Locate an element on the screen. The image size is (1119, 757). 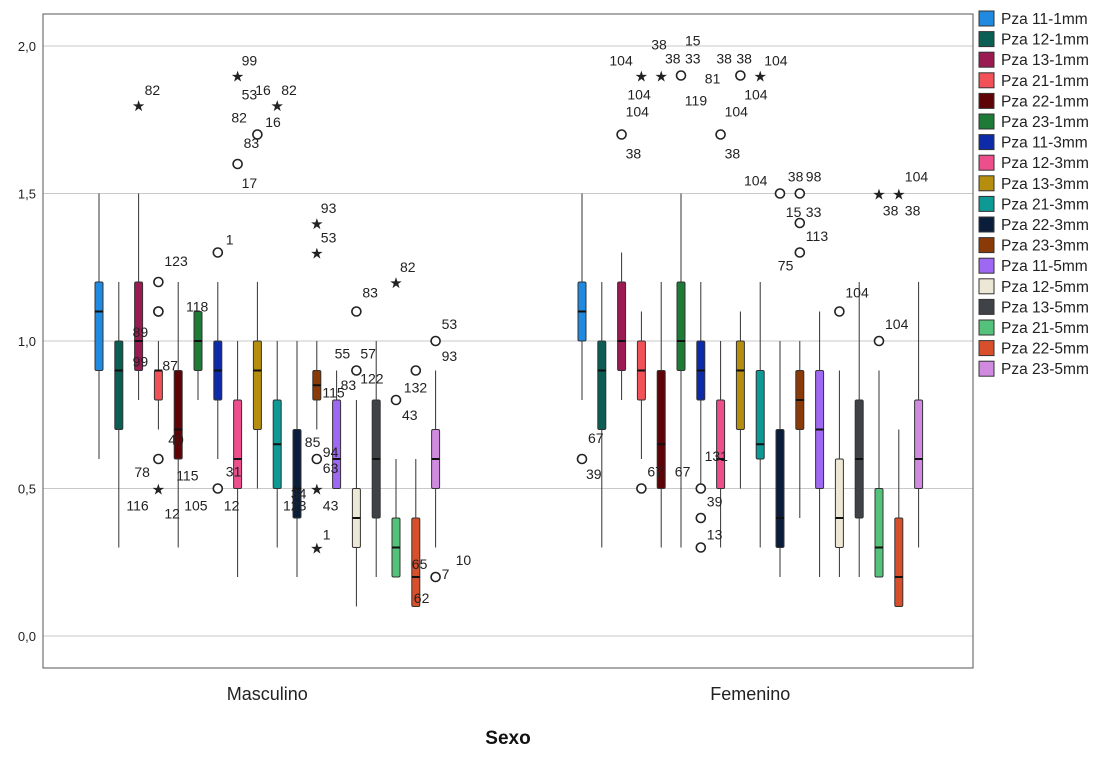
group-label: Femenino is located at coordinates (750, 694).